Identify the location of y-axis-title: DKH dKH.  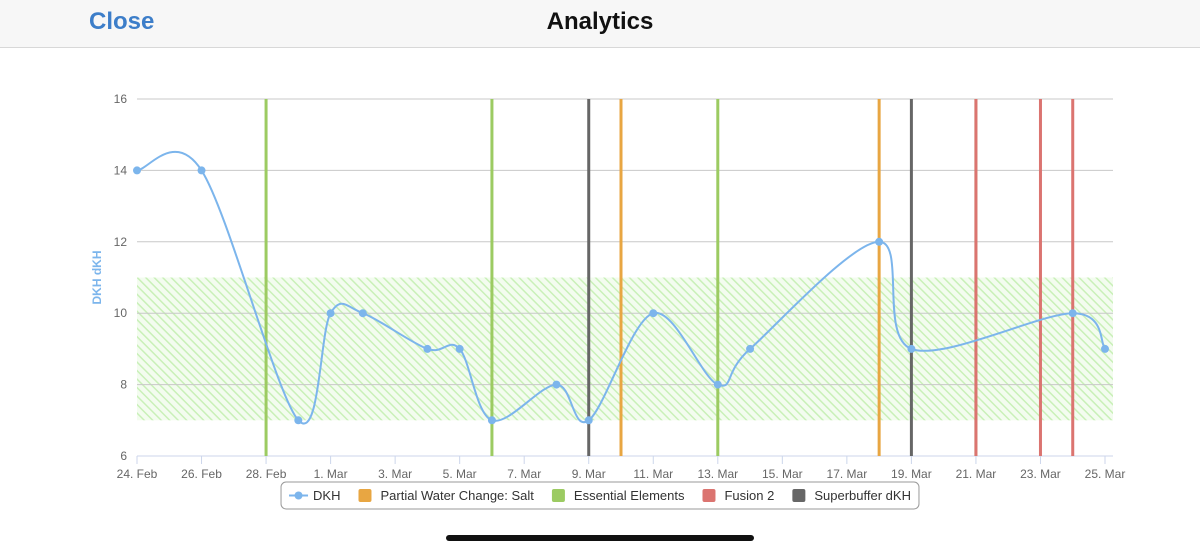
(97, 278).